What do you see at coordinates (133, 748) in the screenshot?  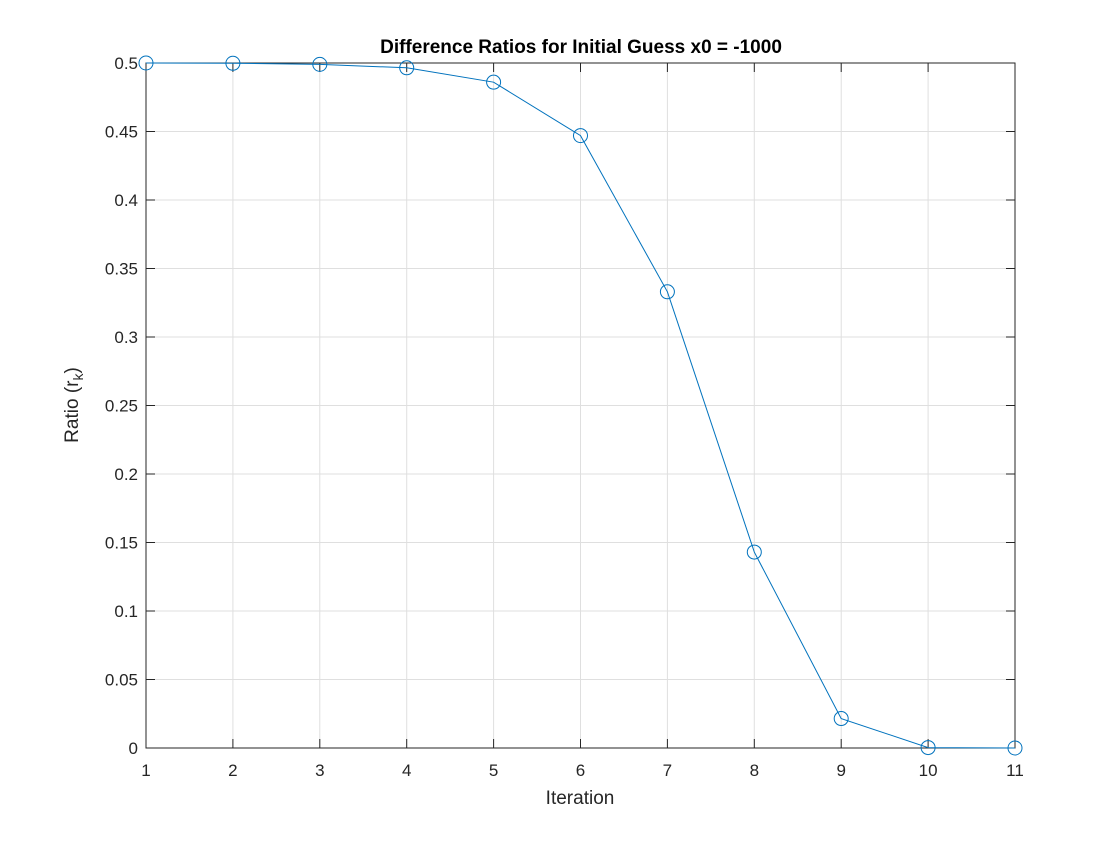 I see `y-tick-label: 0` at bounding box center [133, 748].